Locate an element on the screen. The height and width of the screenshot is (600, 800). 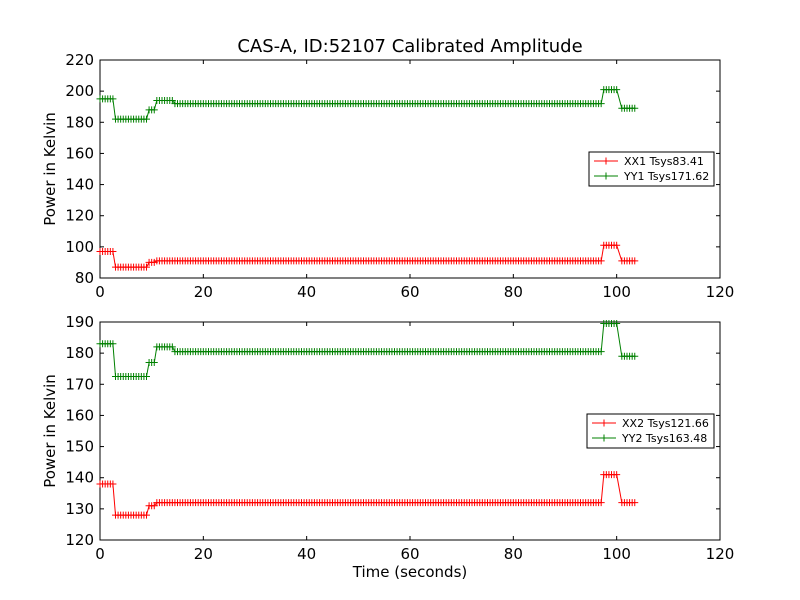
legend: XX2 Tsys121.66 YY2 Tsys163.48 is located at coordinates (650, 431).